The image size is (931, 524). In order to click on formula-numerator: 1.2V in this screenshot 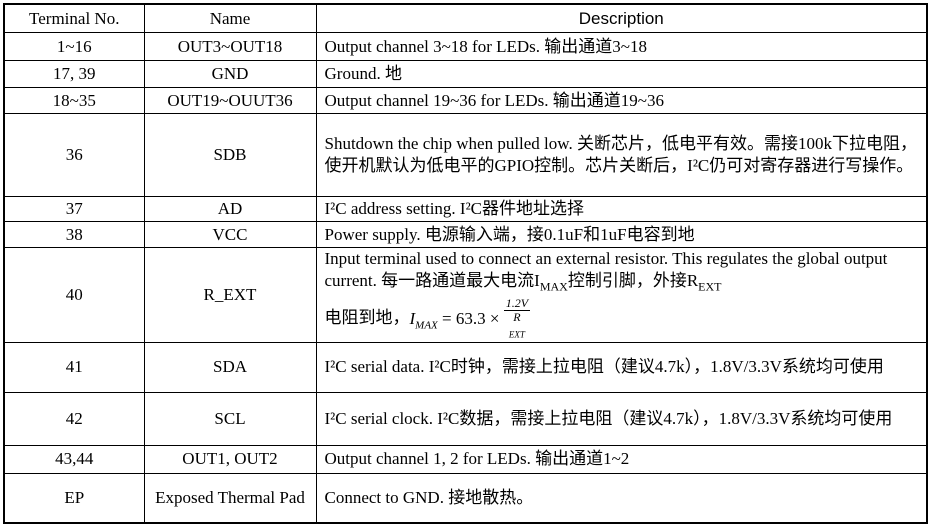, I will do `click(517, 304)`.